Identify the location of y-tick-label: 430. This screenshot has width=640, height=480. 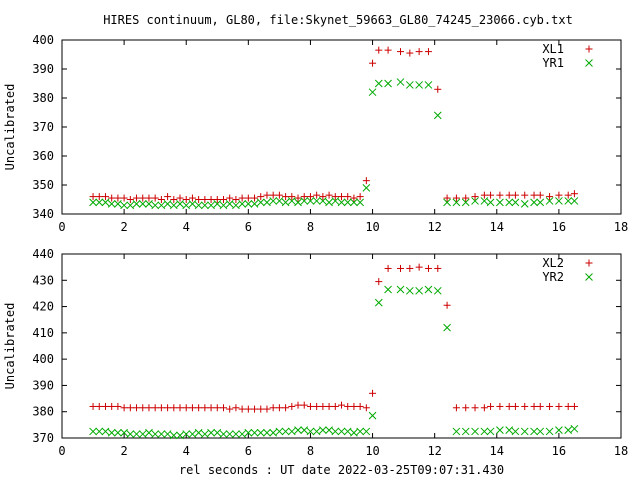
(43, 280).